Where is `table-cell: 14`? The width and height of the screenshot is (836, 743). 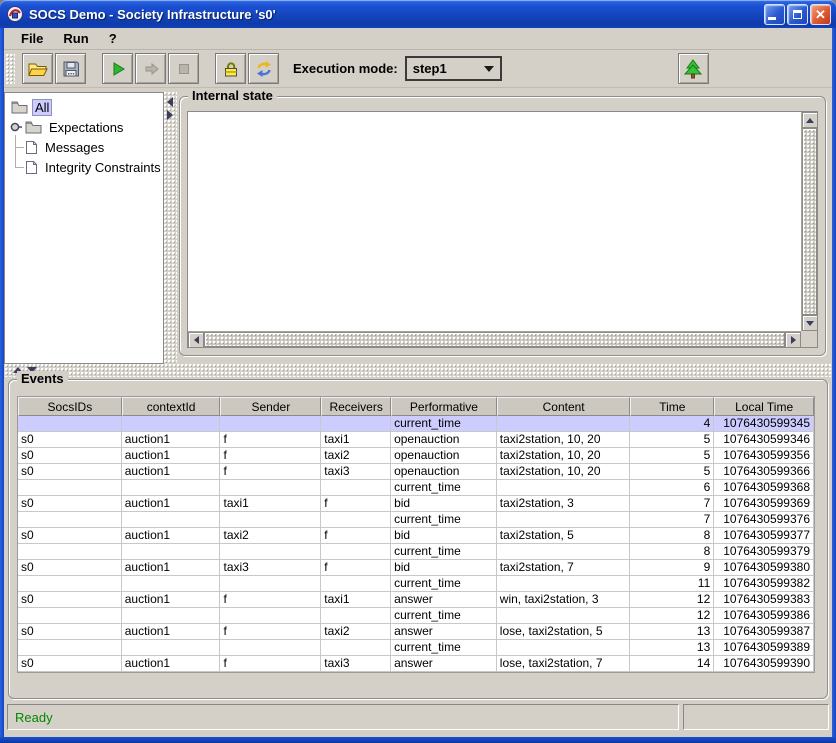 table-cell: 14 is located at coordinates (672, 664).